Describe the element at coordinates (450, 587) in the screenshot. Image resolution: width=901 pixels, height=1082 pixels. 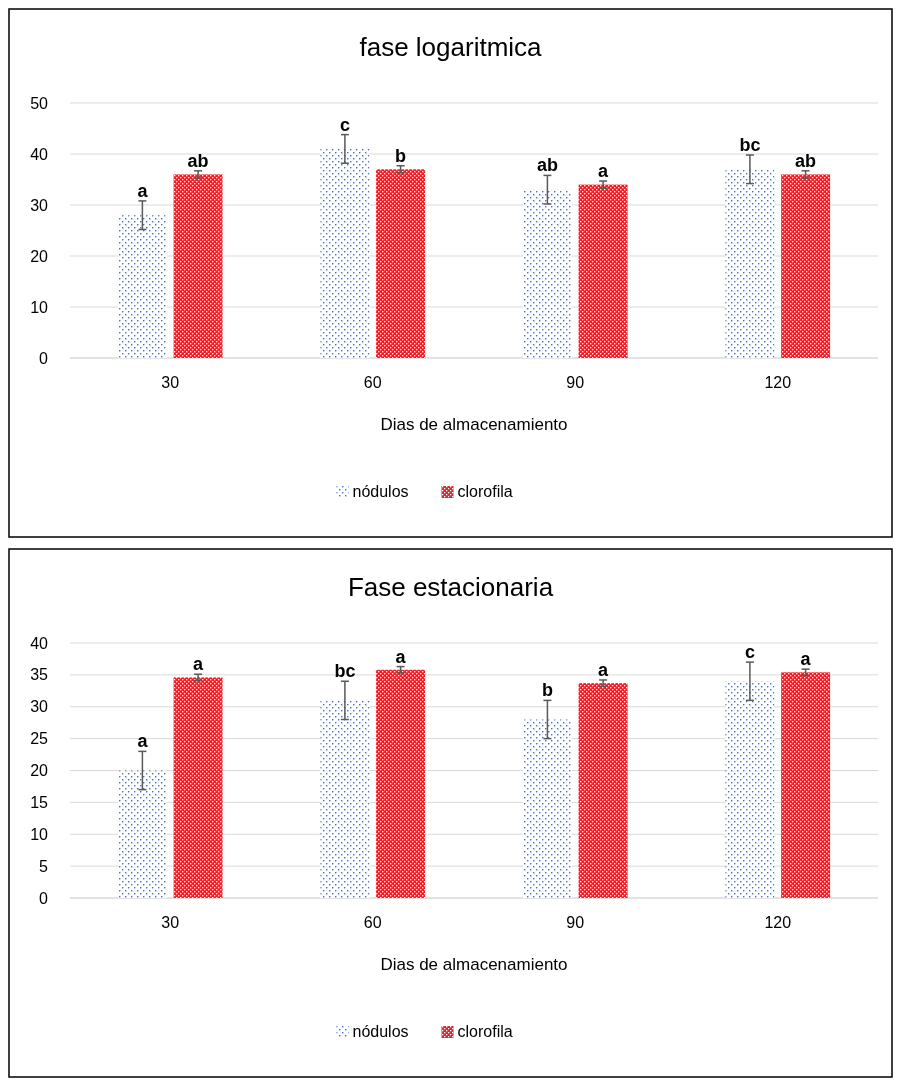
I see `chart-title: Fase estacionaria` at that location.